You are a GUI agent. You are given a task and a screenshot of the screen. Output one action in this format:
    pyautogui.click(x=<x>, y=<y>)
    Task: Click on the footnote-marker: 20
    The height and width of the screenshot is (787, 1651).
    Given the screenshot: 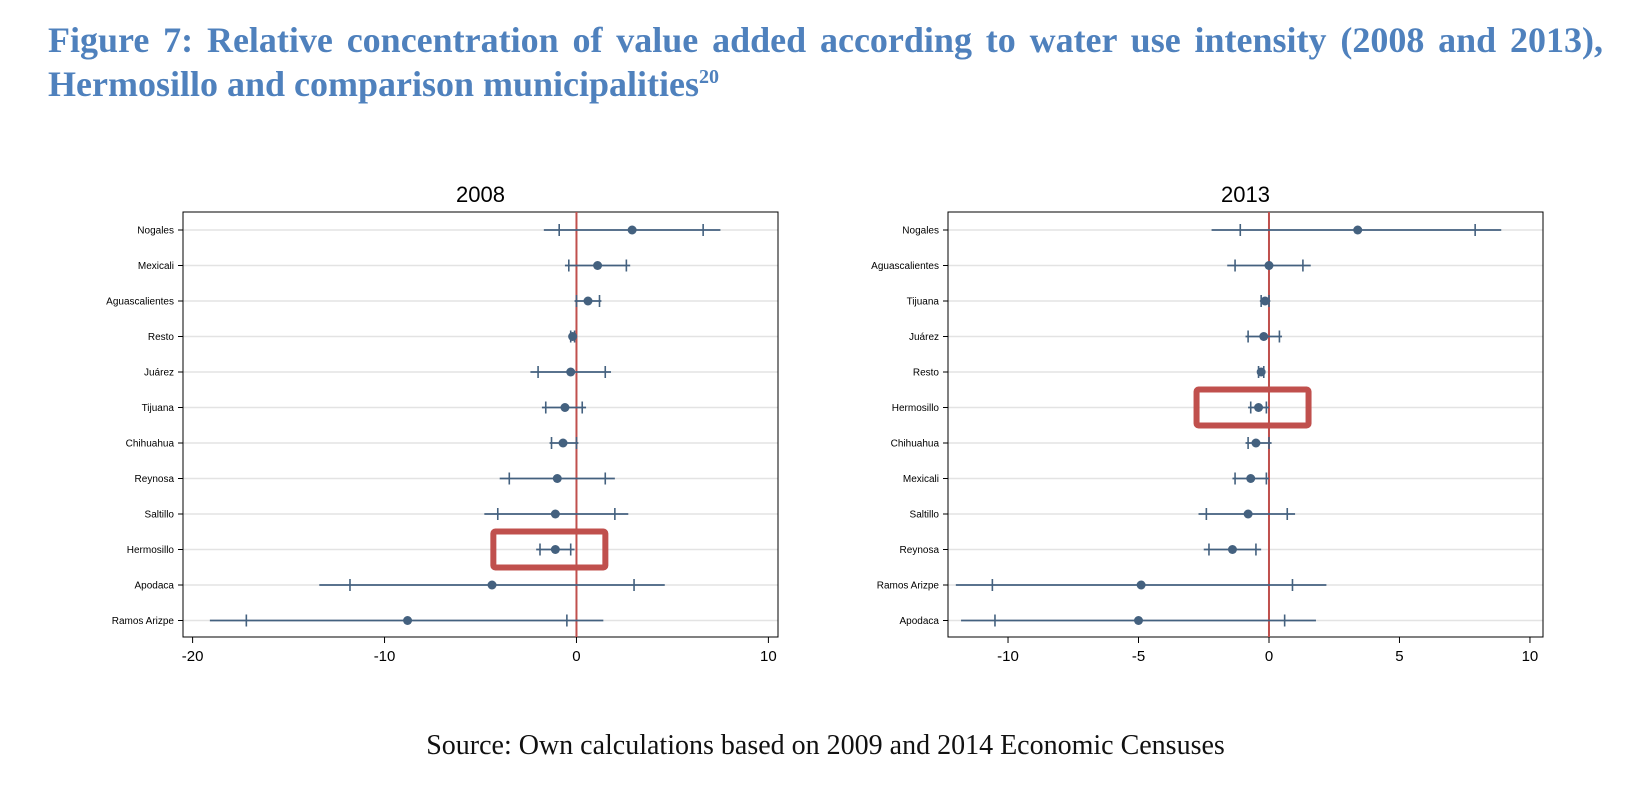 What is the action you would take?
    pyautogui.click(x=709, y=77)
    